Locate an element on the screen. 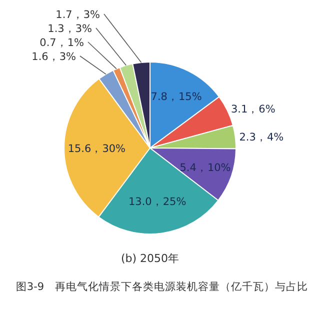 This screenshot has height=325, width=325. data-label: 7.8，15% is located at coordinates (176, 96).